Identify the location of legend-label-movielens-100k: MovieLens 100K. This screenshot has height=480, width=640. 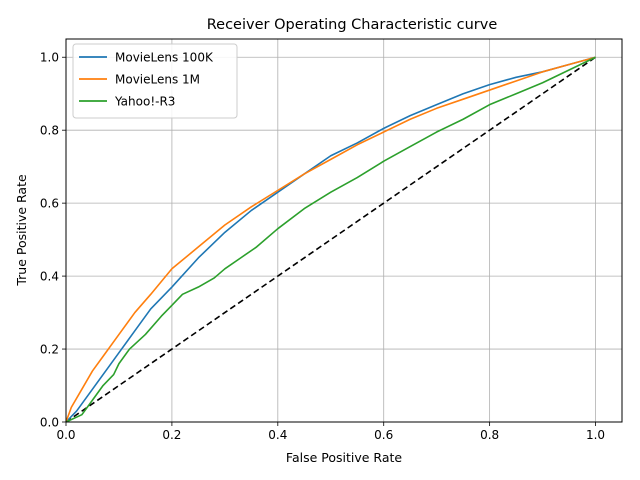
(164, 58).